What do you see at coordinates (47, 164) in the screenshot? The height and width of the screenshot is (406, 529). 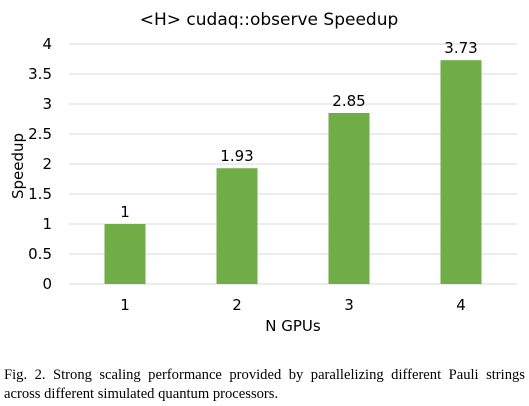 I see `y-tick-label: 2` at bounding box center [47, 164].